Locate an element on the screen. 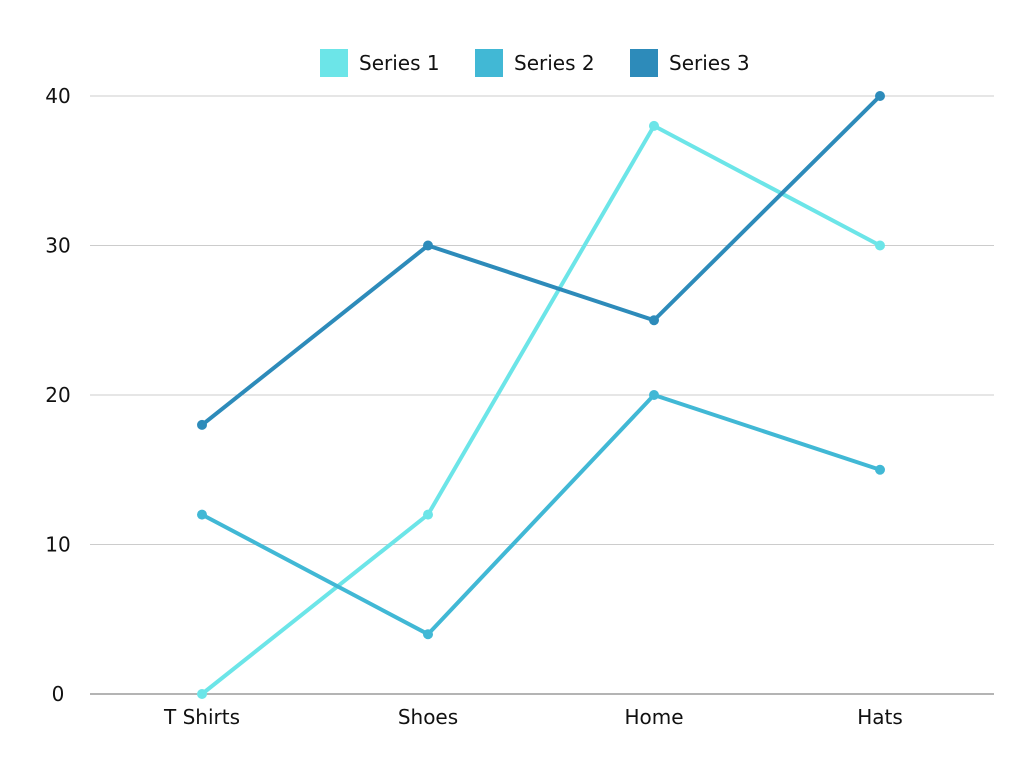 The height and width of the screenshot is (768, 1024). x-tick-label: Hats is located at coordinates (880, 717).